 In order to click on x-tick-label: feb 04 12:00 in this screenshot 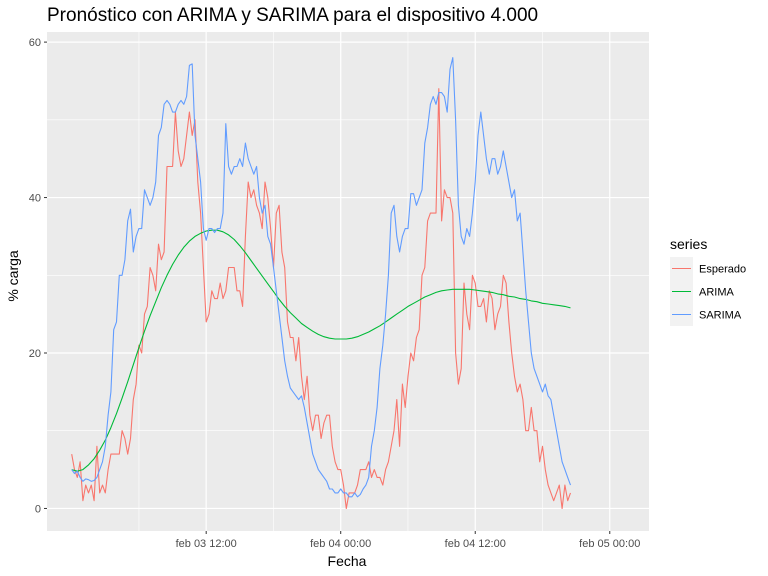, I will do `click(475, 544)`.